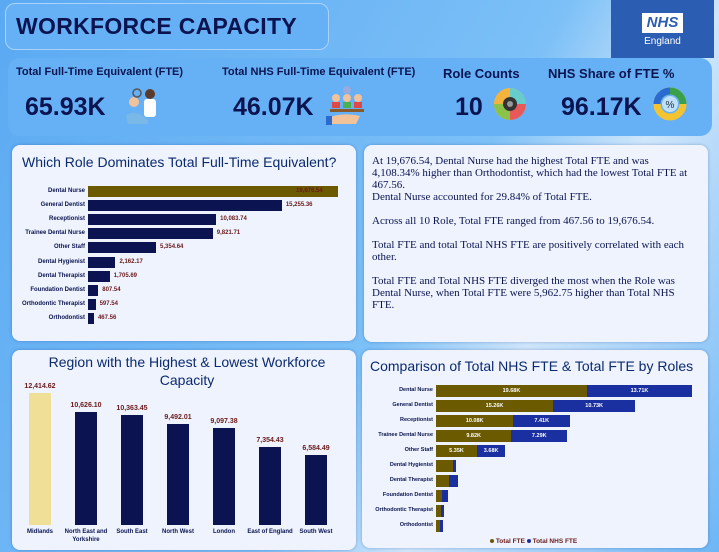 The image size is (719, 552). Describe the element at coordinates (316, 532) in the screenshot. I see `category-label: South West` at that location.